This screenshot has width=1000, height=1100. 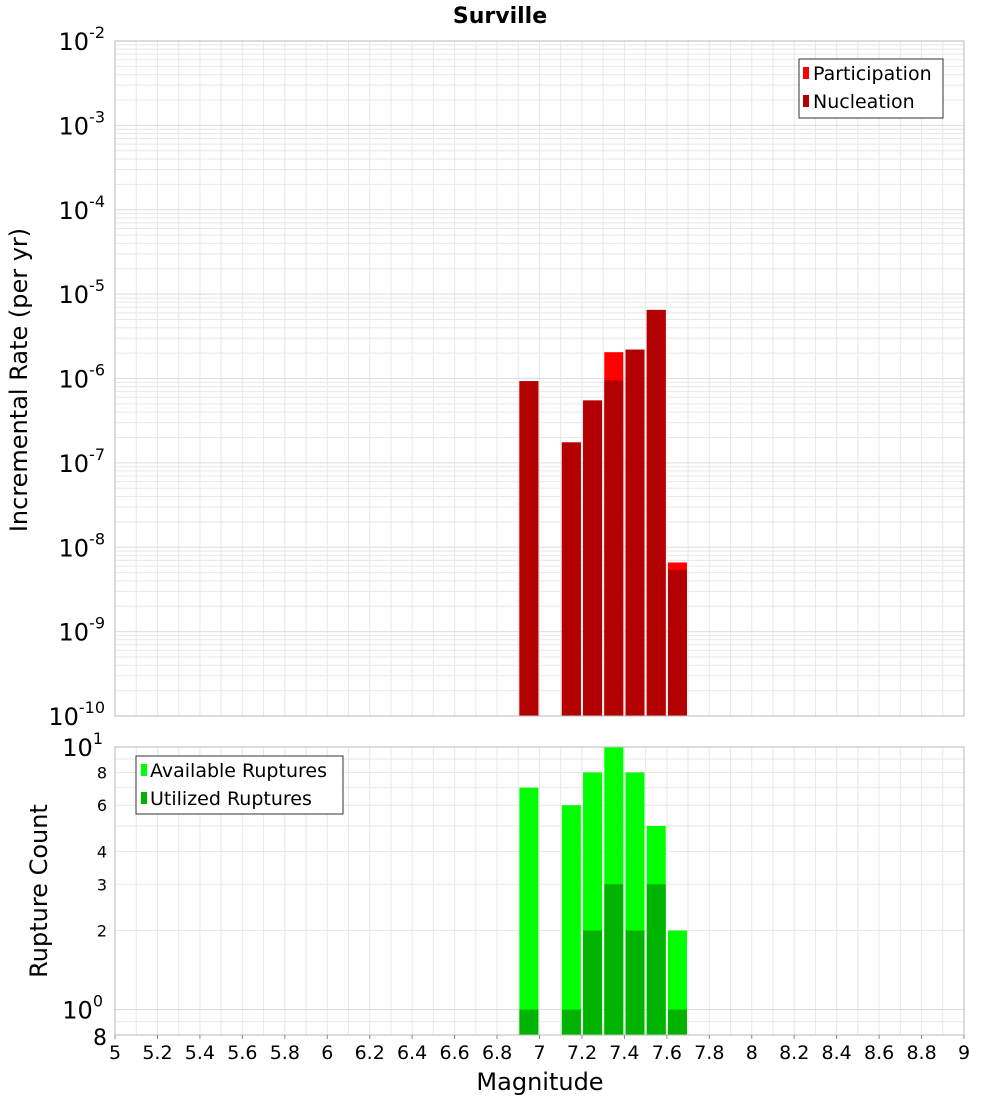 What do you see at coordinates (964, 1053) in the screenshot?
I see `x-tick-label: 9` at bounding box center [964, 1053].